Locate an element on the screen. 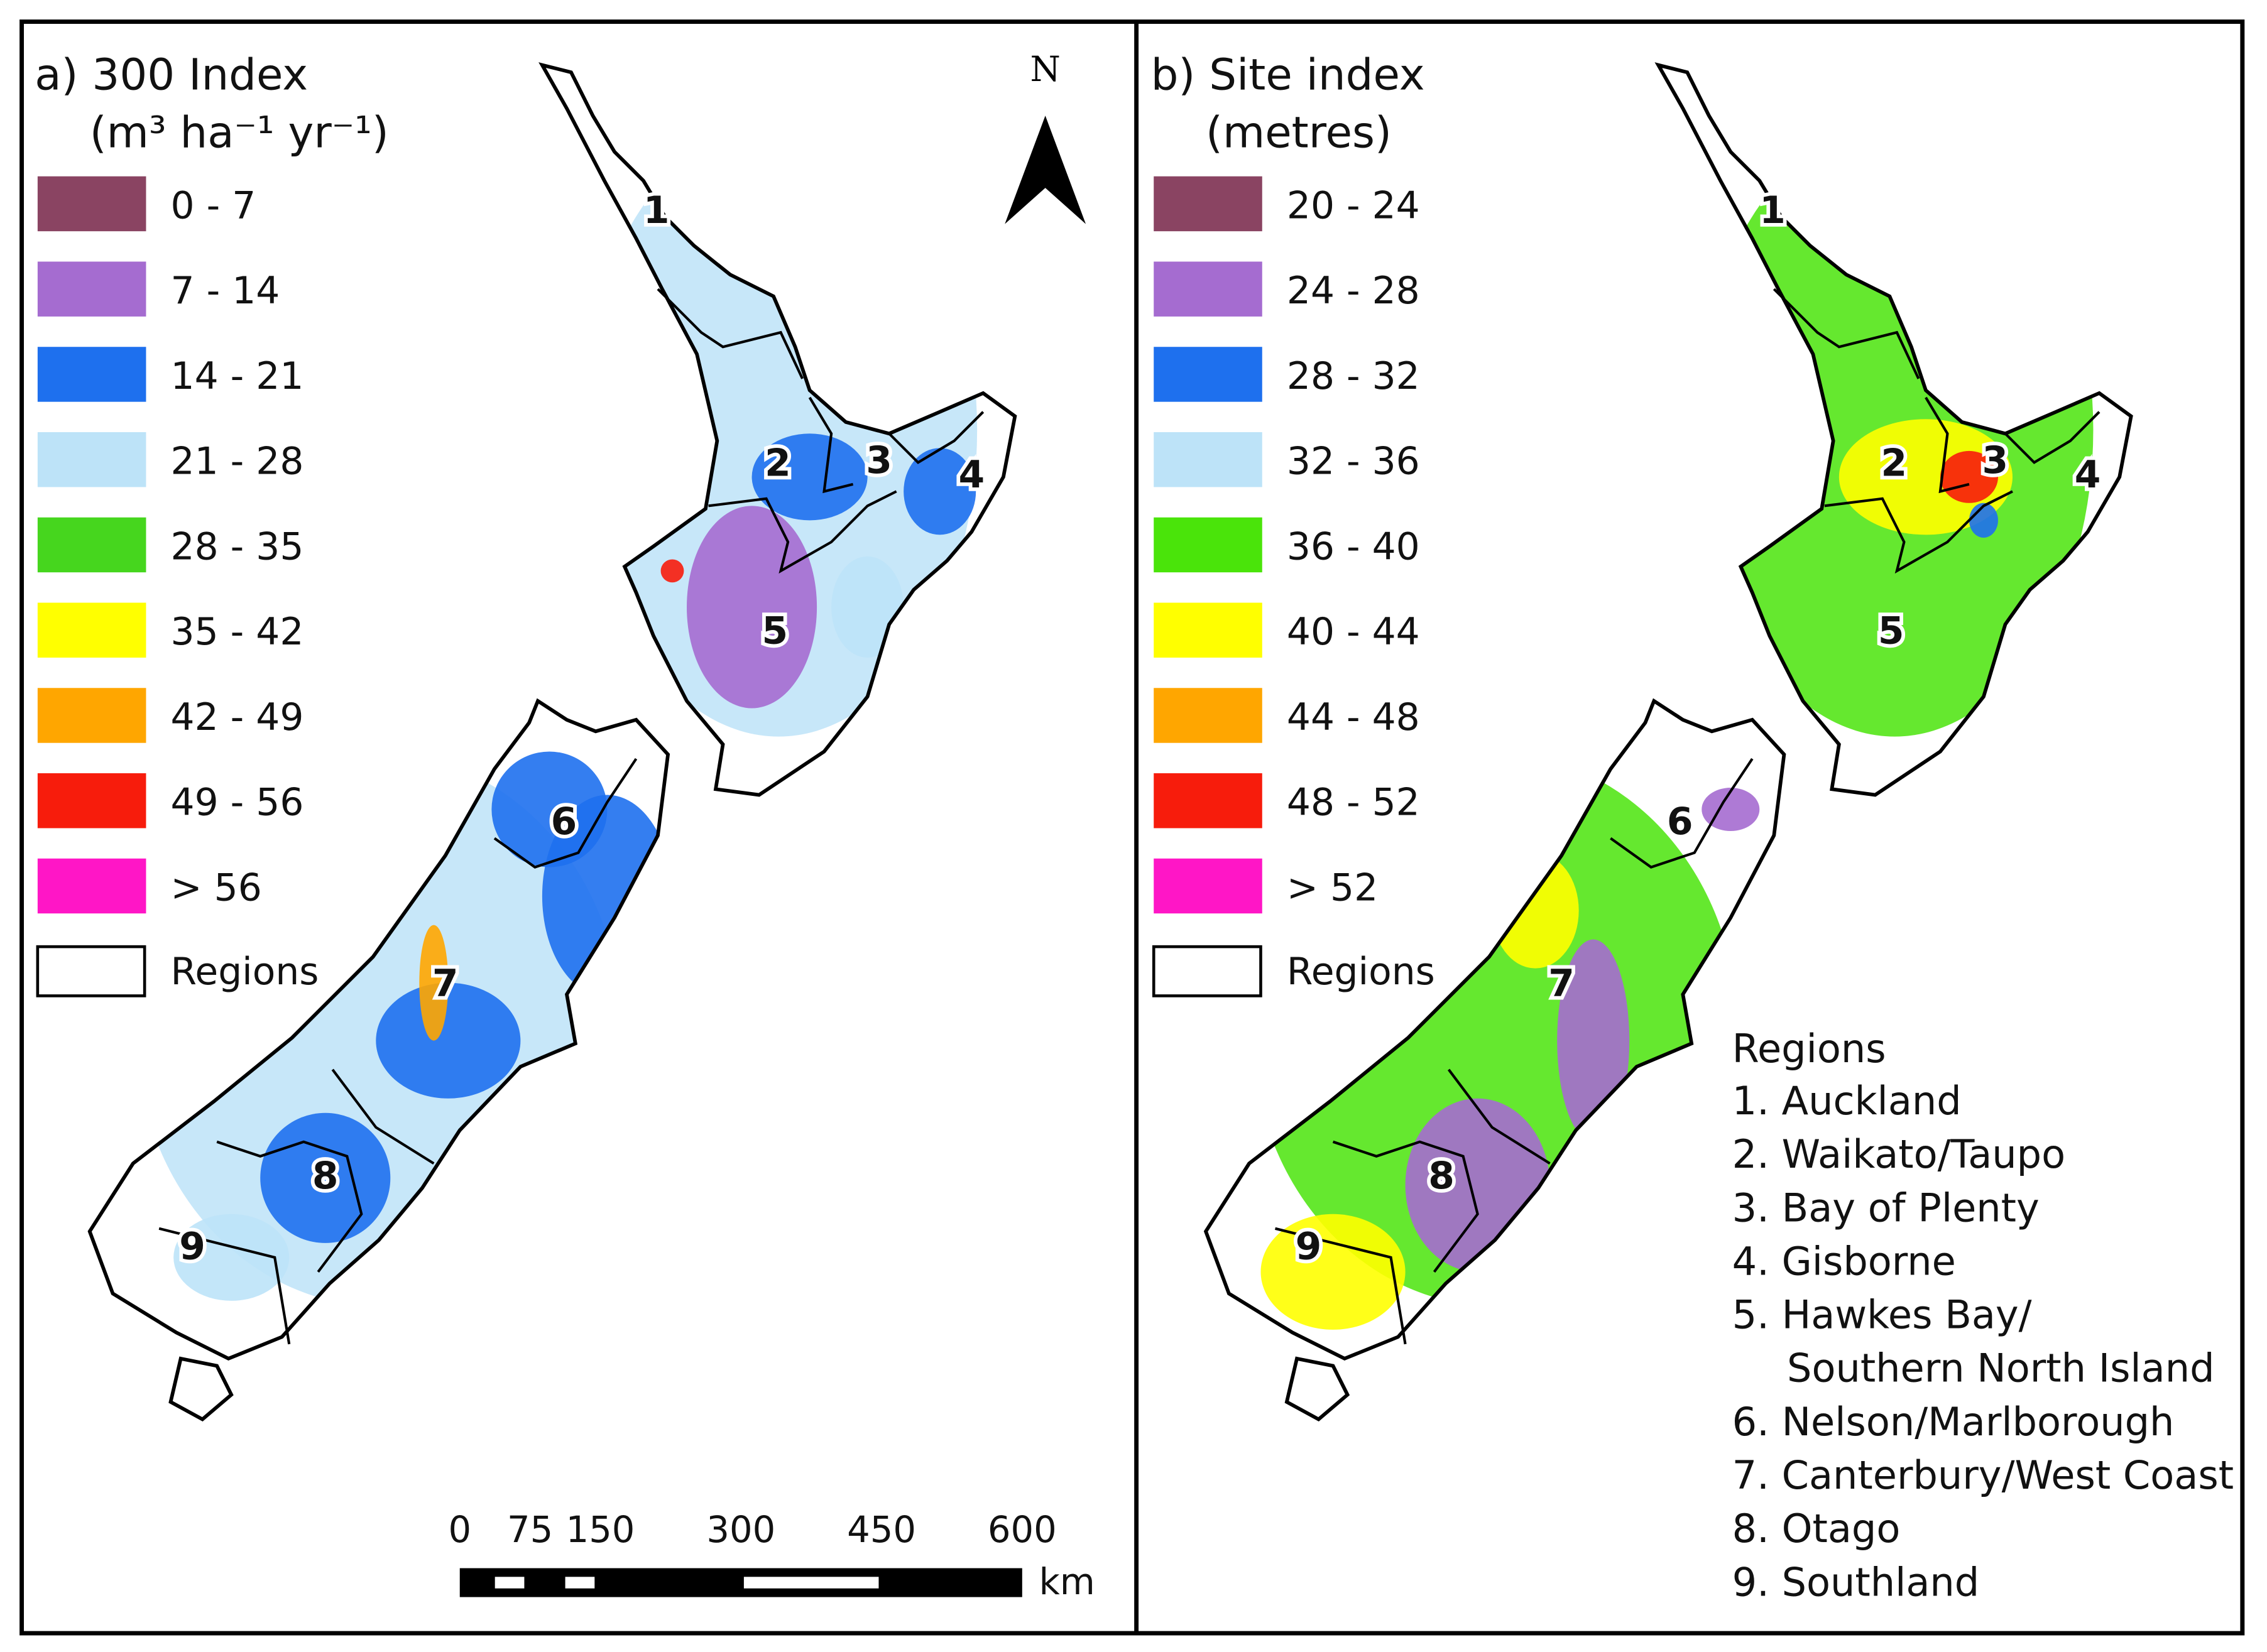 The height and width of the screenshot is (1652, 2267). scale-tick-label: 75 is located at coordinates (530, 1530).